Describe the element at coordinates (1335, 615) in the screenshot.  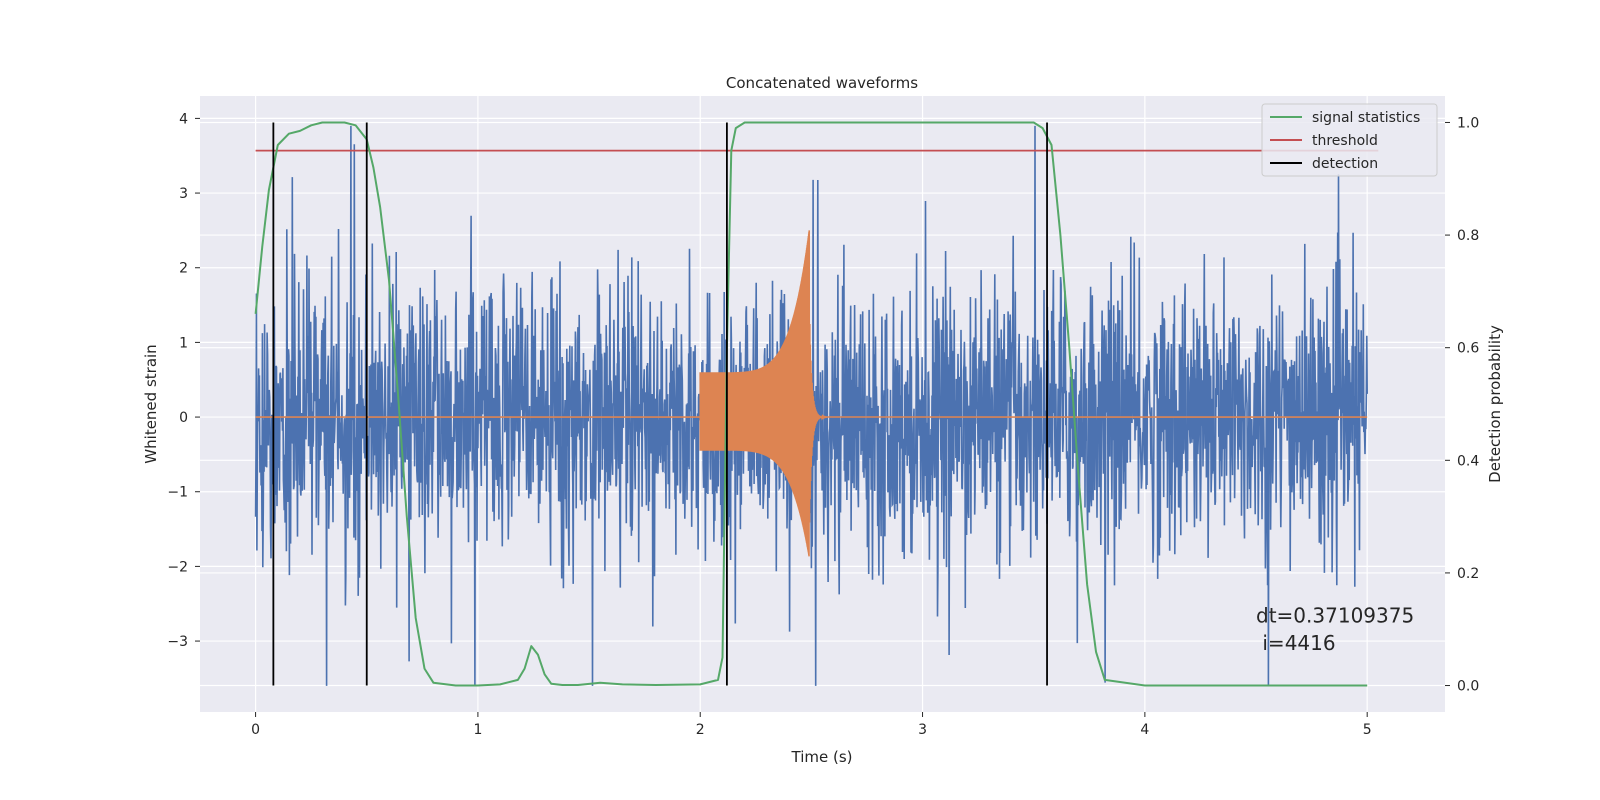
I see `annotation-dt: dt=0.37109375` at that location.